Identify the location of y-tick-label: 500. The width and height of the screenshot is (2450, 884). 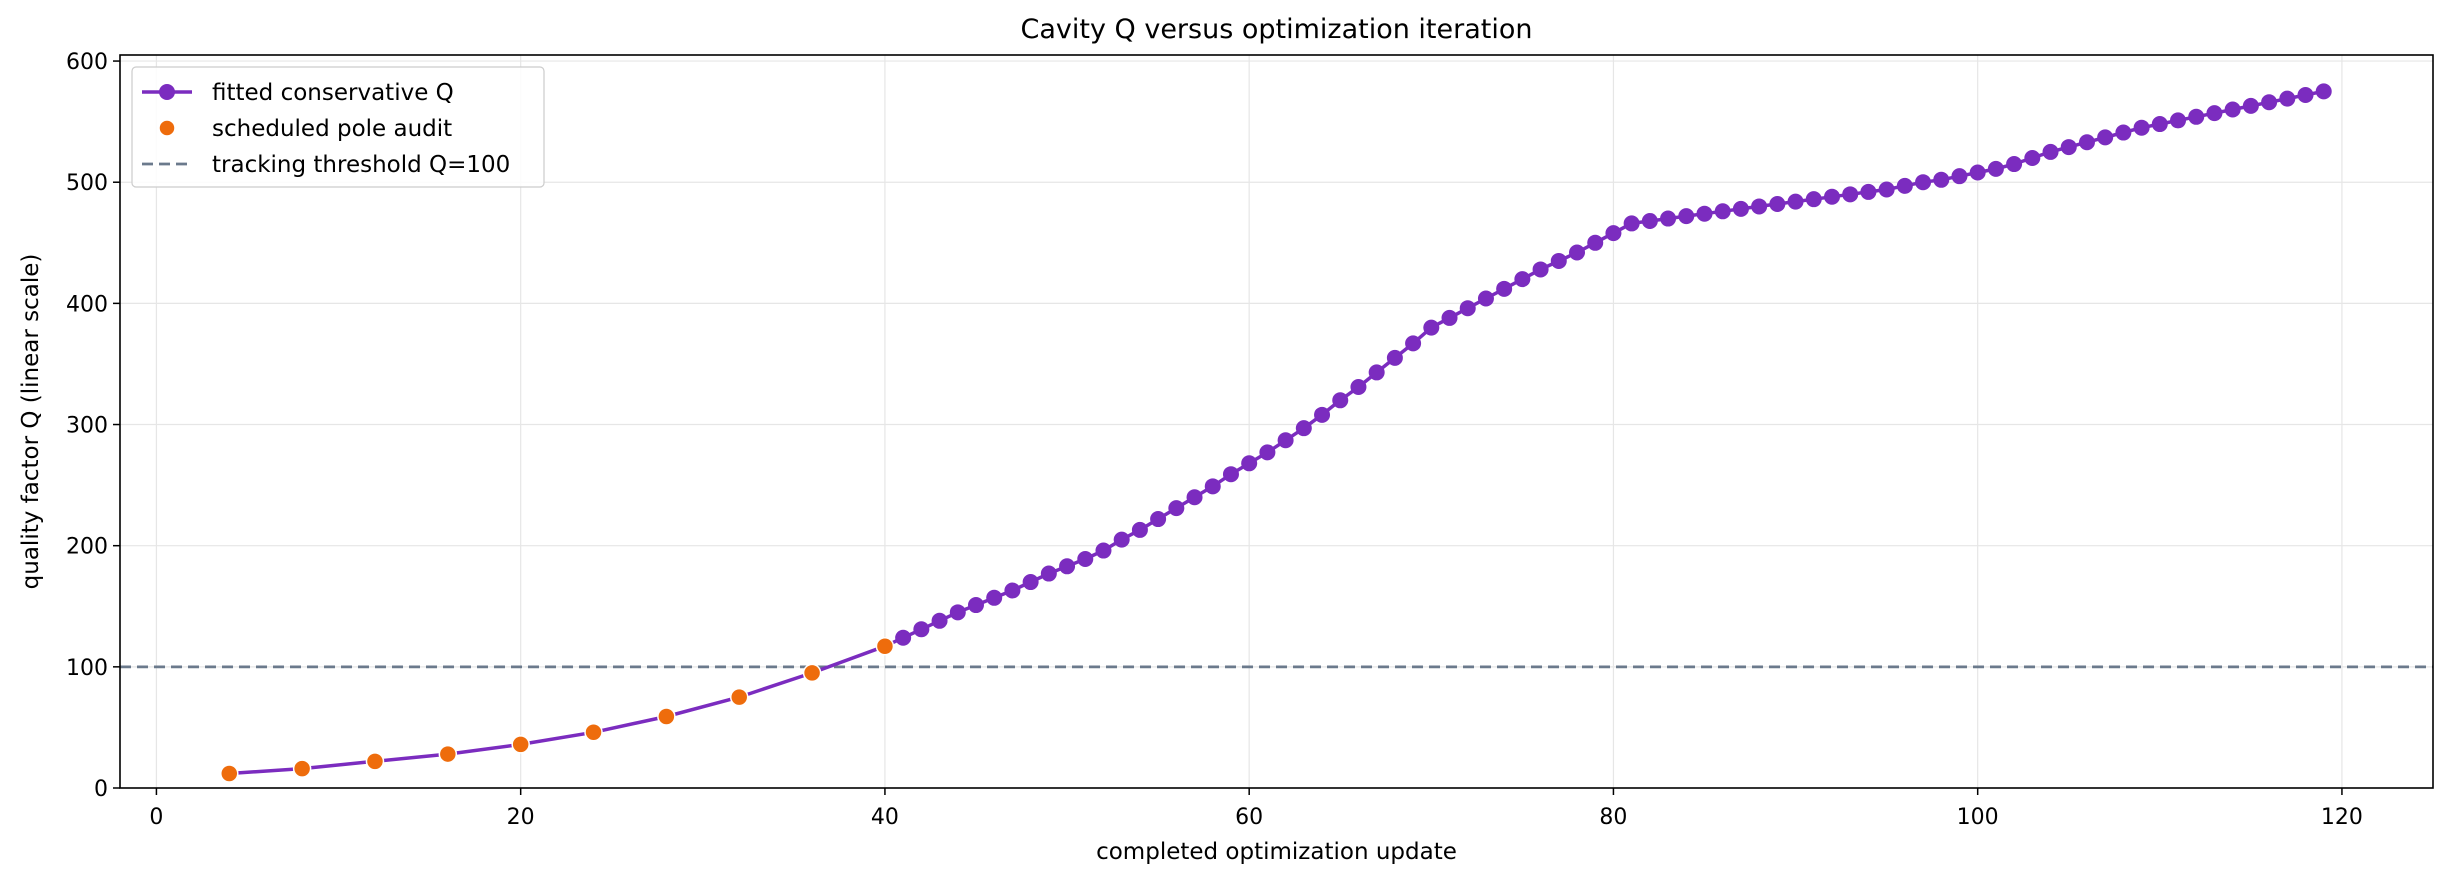
(87, 183).